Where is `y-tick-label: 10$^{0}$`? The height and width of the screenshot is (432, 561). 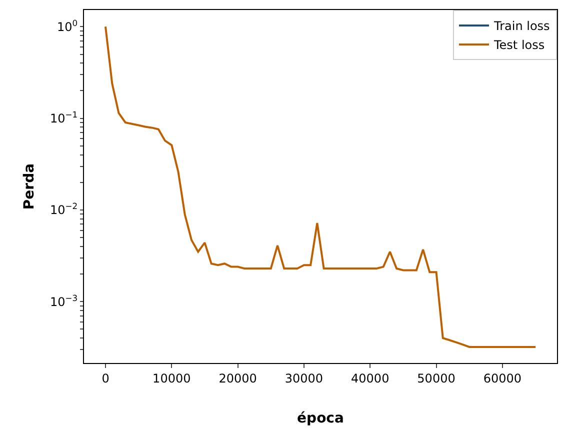
y-tick-label: 10$^{0}$ is located at coordinates (67, 26).